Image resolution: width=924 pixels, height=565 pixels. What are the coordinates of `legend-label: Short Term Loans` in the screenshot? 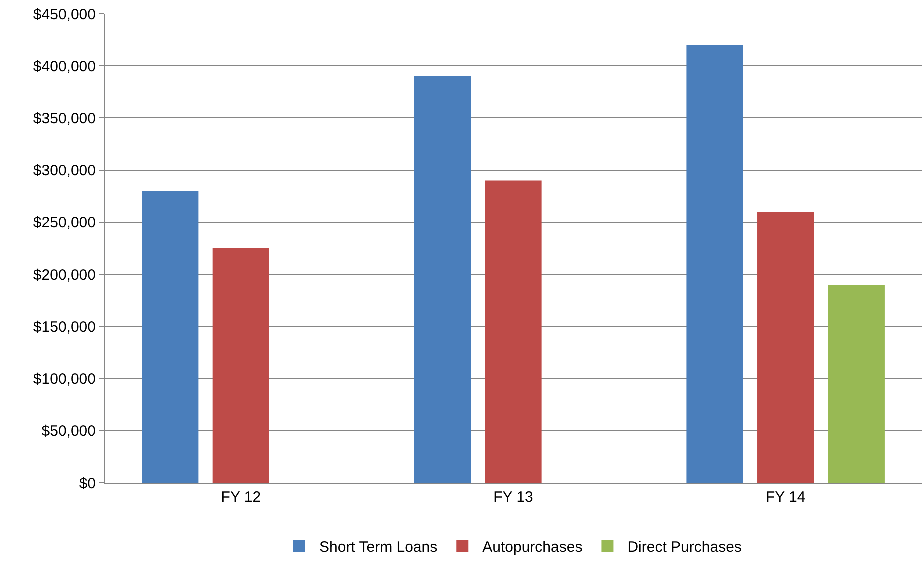 It's located at (379, 547).